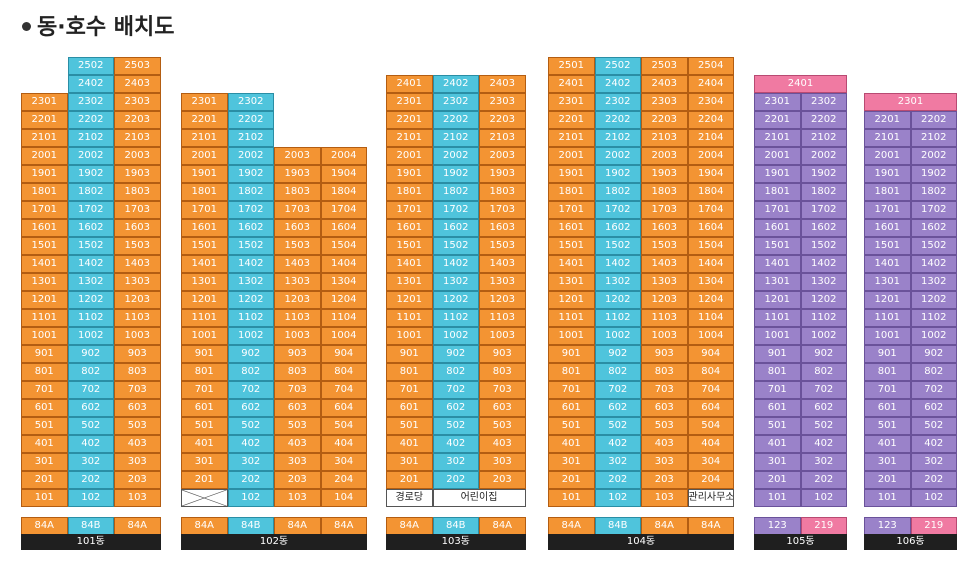 This screenshot has width=979, height=571. Describe the element at coordinates (91, 66) in the screenshot. I see `floor-row: 2502 2503` at that location.